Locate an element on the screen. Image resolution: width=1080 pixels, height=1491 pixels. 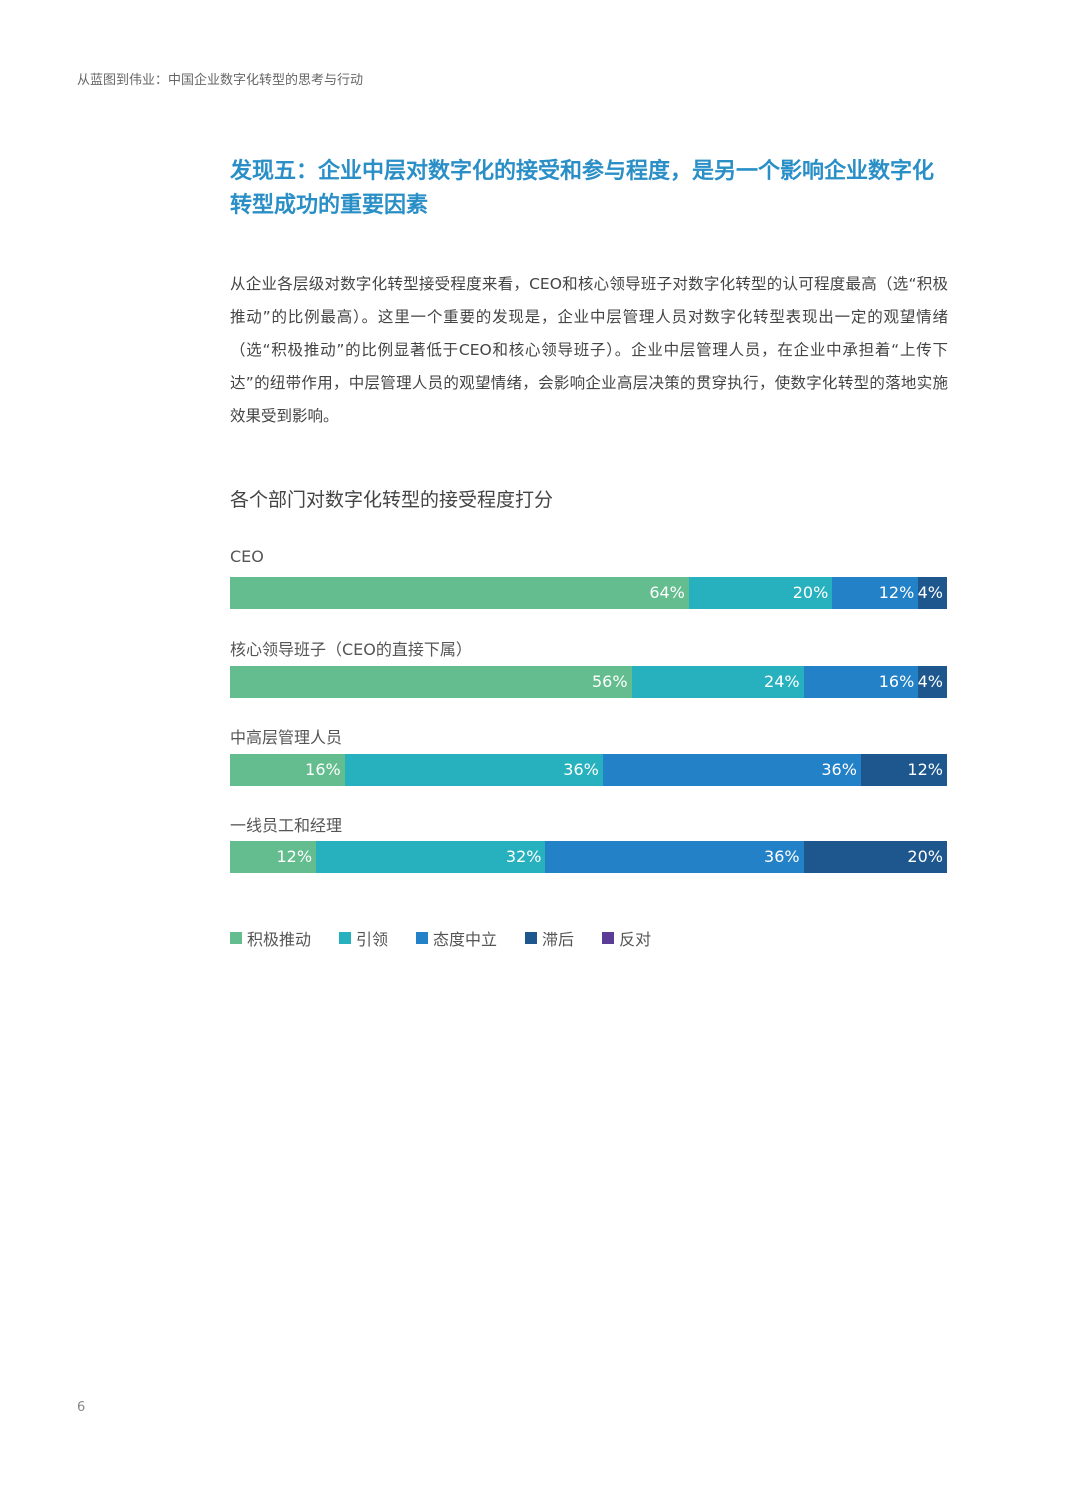
category-label: 一线员工和经理 is located at coordinates (286, 825).